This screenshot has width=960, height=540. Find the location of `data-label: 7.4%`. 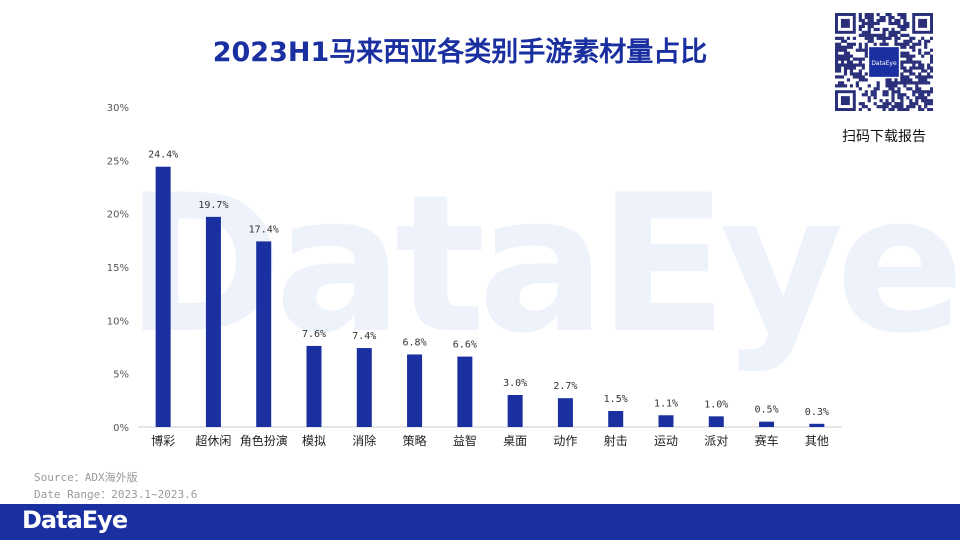

data-label: 7.4% is located at coordinates (364, 336).